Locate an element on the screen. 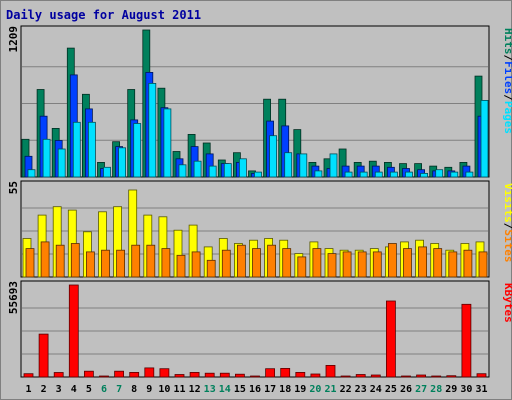 The height and width of the screenshot is (400, 512). x-tick-label-day-31: 31 is located at coordinates (481, 389).